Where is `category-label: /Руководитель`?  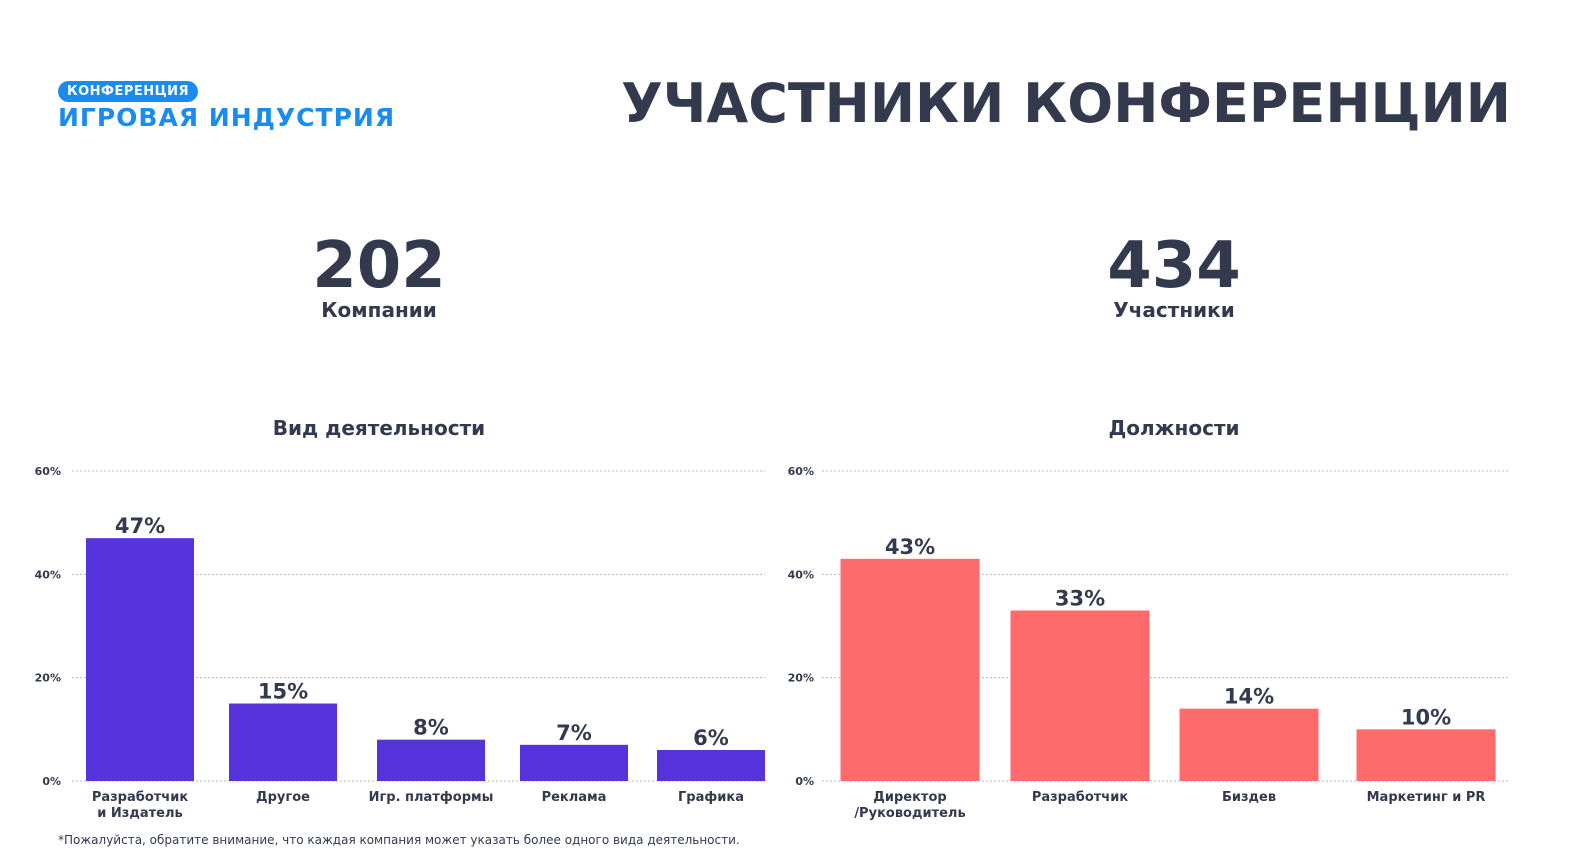
category-label: /Руководитель is located at coordinates (909, 813).